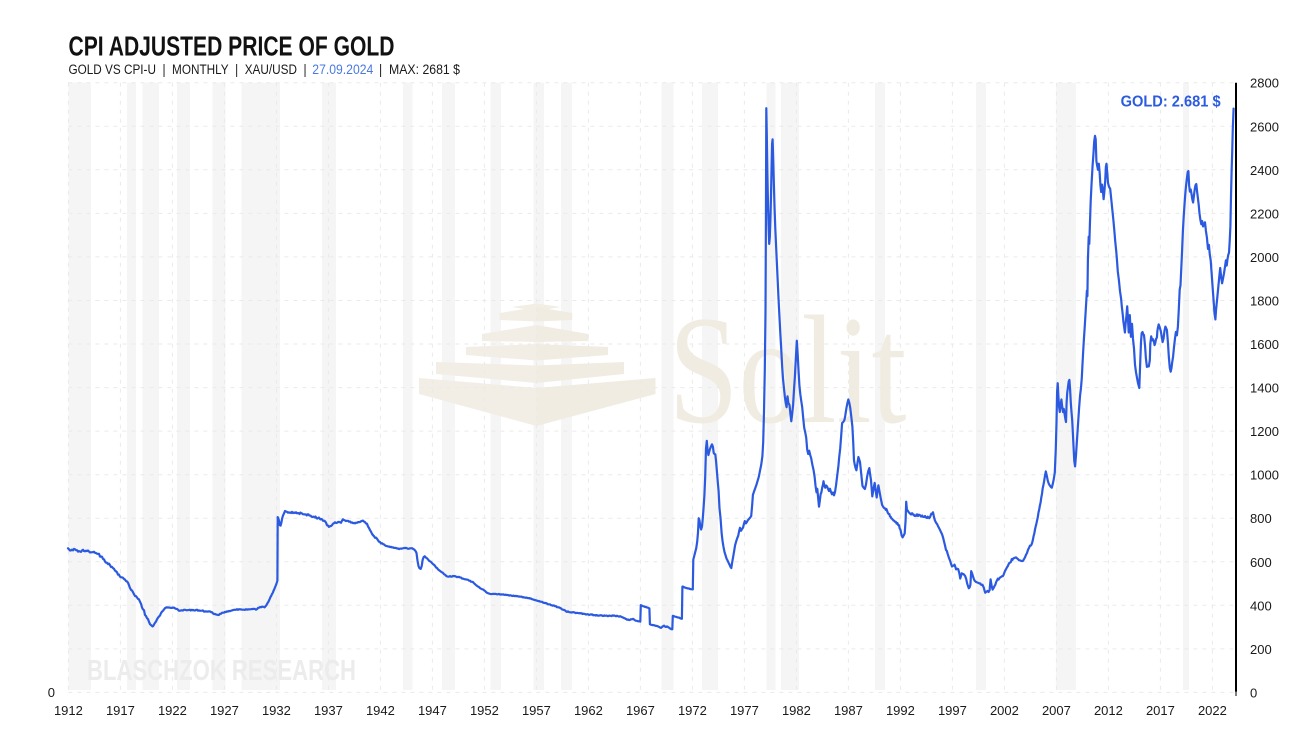 Image resolution: width=1307 pixels, height=735 pixels. What do you see at coordinates (1264, 170) in the screenshot?
I see `svg-text: 2400` at bounding box center [1264, 170].